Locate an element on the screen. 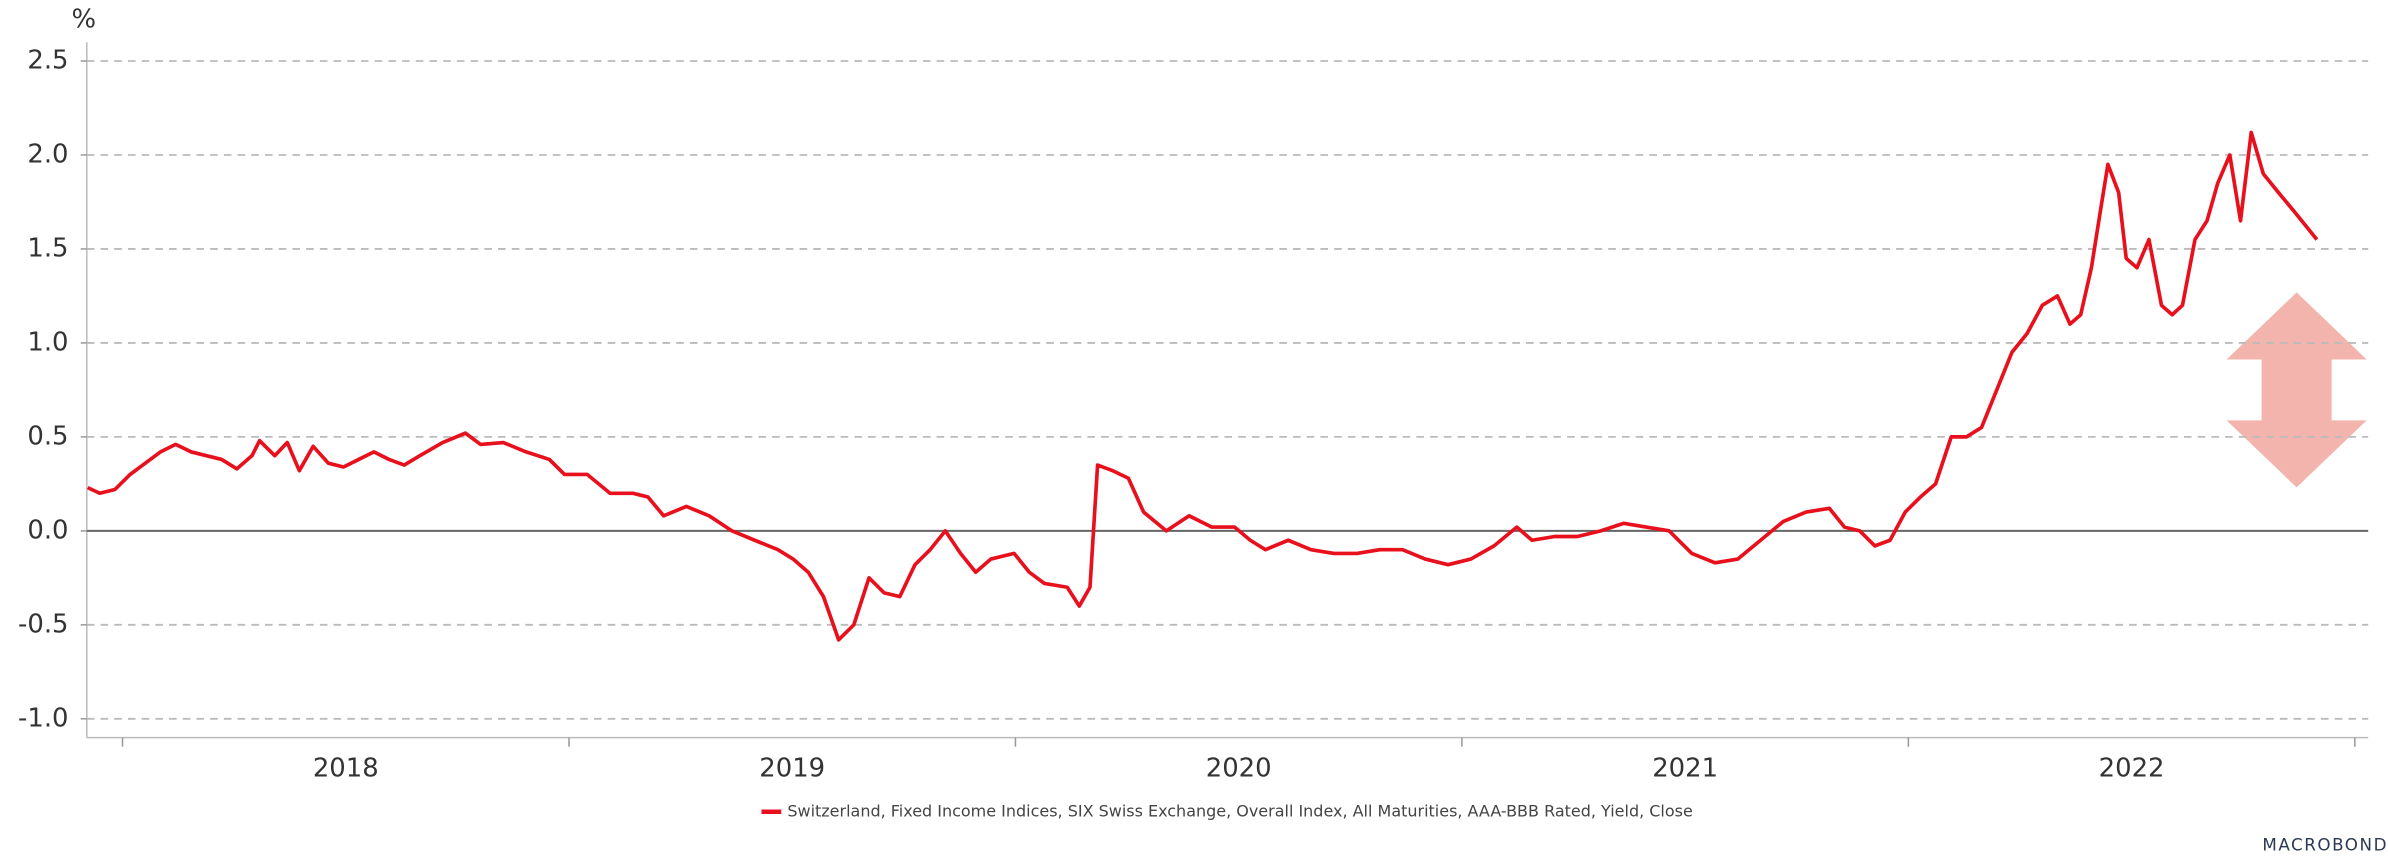  y-tick-label: 0.0 is located at coordinates (47, 530).